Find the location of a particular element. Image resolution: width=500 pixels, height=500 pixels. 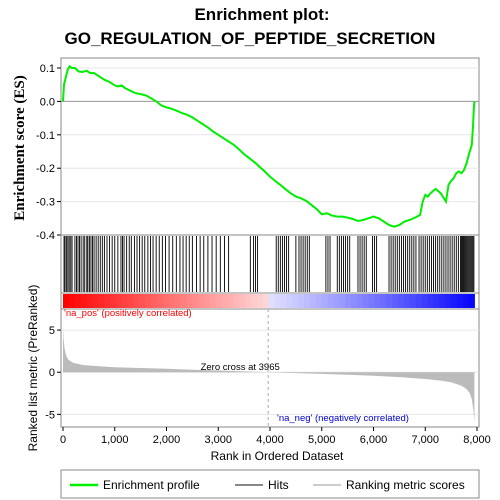

x-axis-label: Rank in Ordered Dataset is located at coordinates (277, 456).